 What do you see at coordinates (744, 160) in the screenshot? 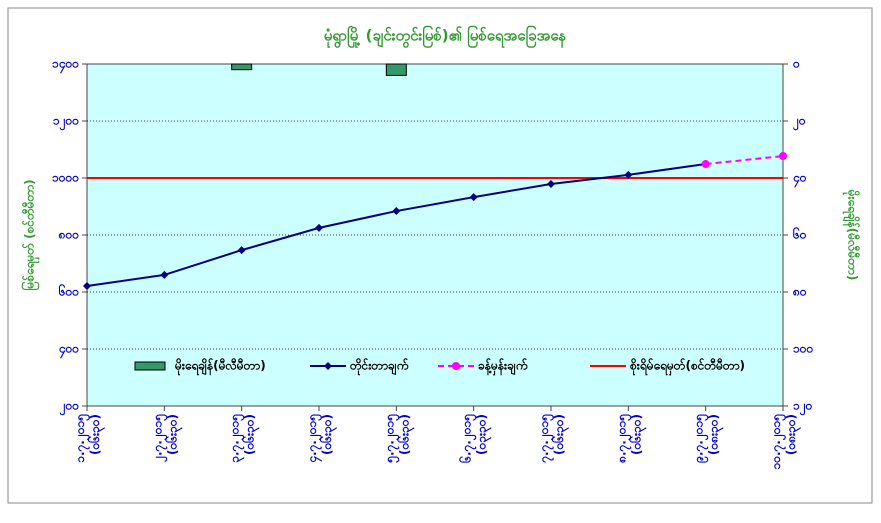
I see `series-line` at bounding box center [744, 160].